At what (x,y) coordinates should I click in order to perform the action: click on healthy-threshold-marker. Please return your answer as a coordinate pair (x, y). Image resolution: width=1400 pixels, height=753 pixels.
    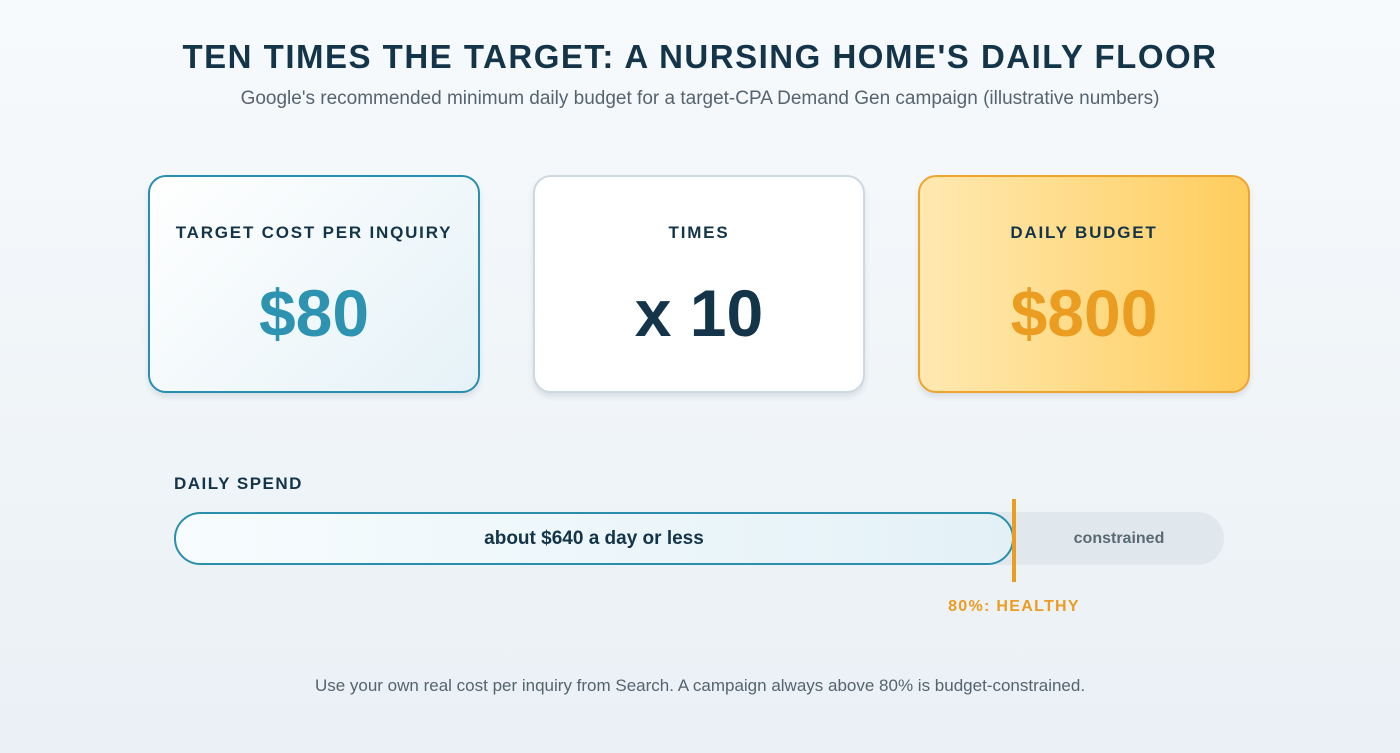
    Looking at the image, I should click on (1014, 540).